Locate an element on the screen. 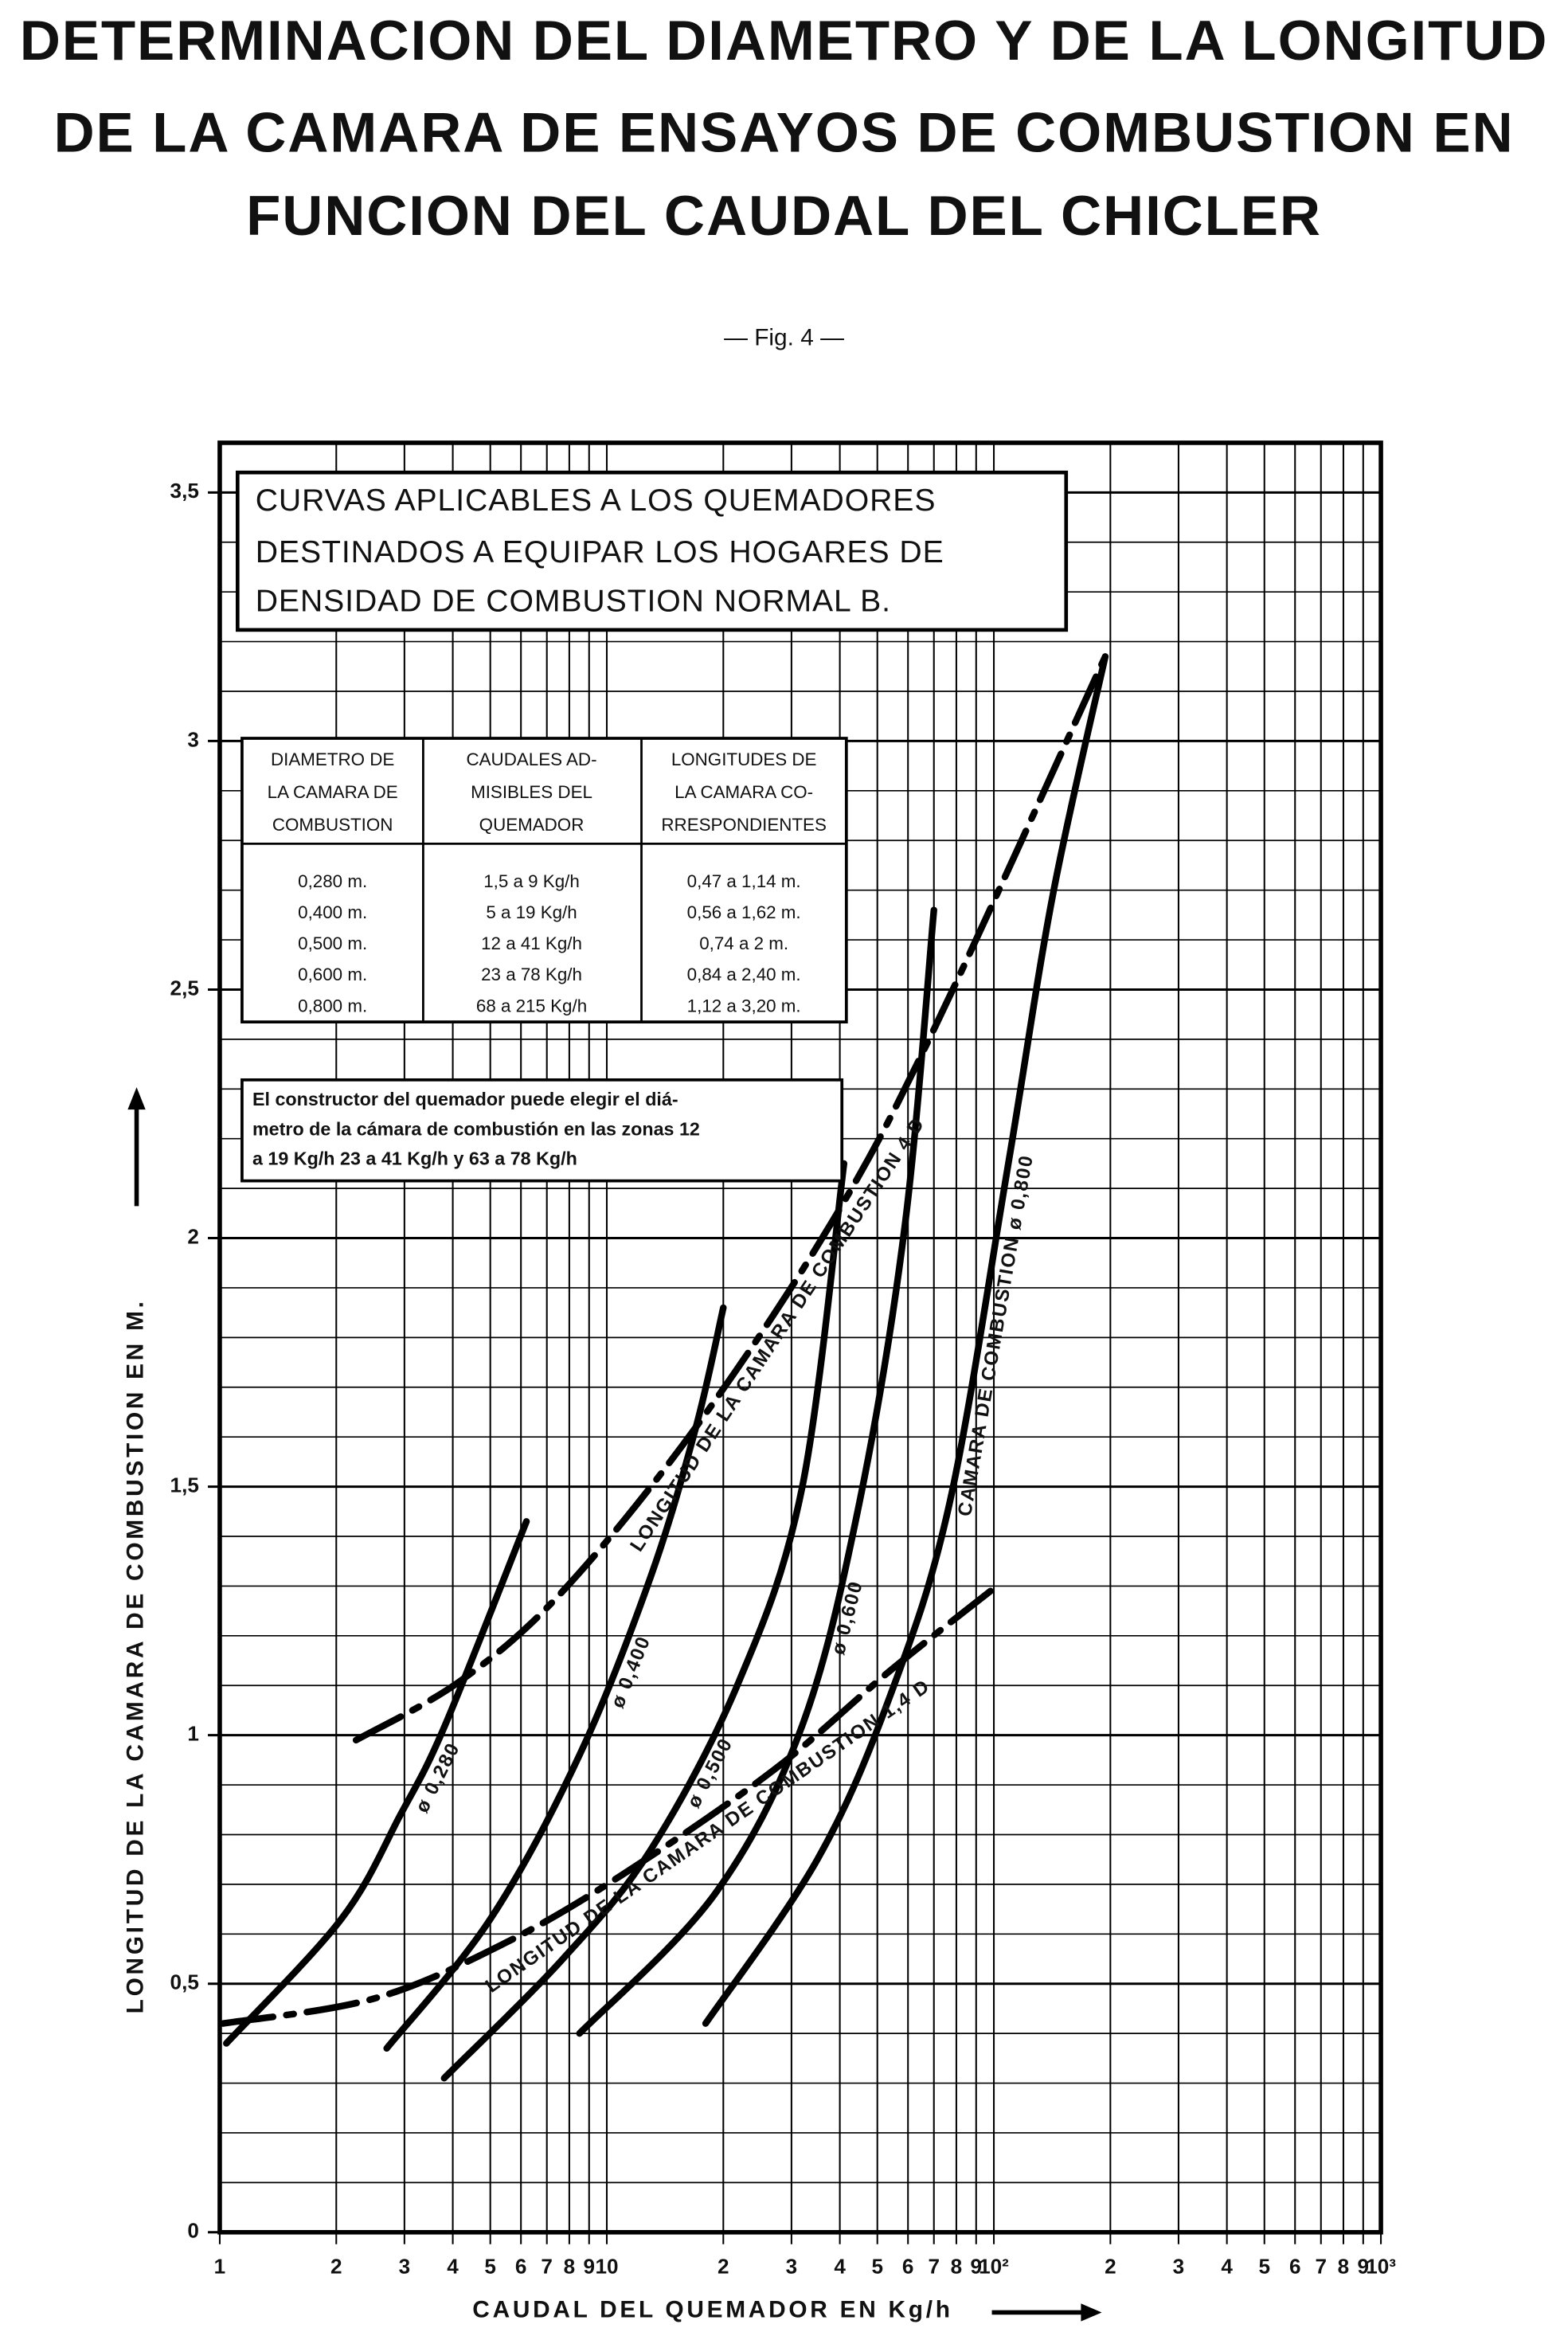 The width and height of the screenshot is (1568, 2332). table-cell: 5 a 19 Kg/h is located at coordinates (531, 912).